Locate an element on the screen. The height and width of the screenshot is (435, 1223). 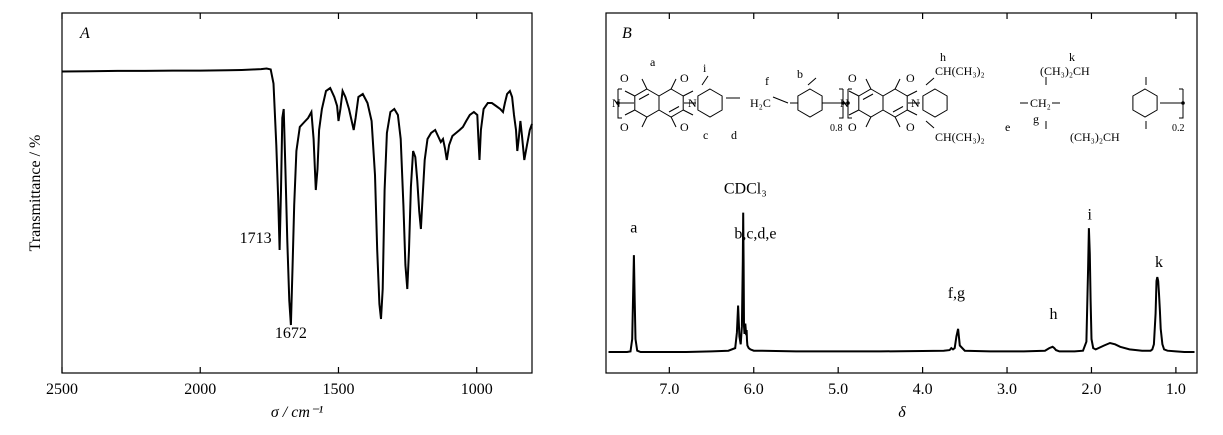
proton-label-b: b is located at coordinates (800, 74).